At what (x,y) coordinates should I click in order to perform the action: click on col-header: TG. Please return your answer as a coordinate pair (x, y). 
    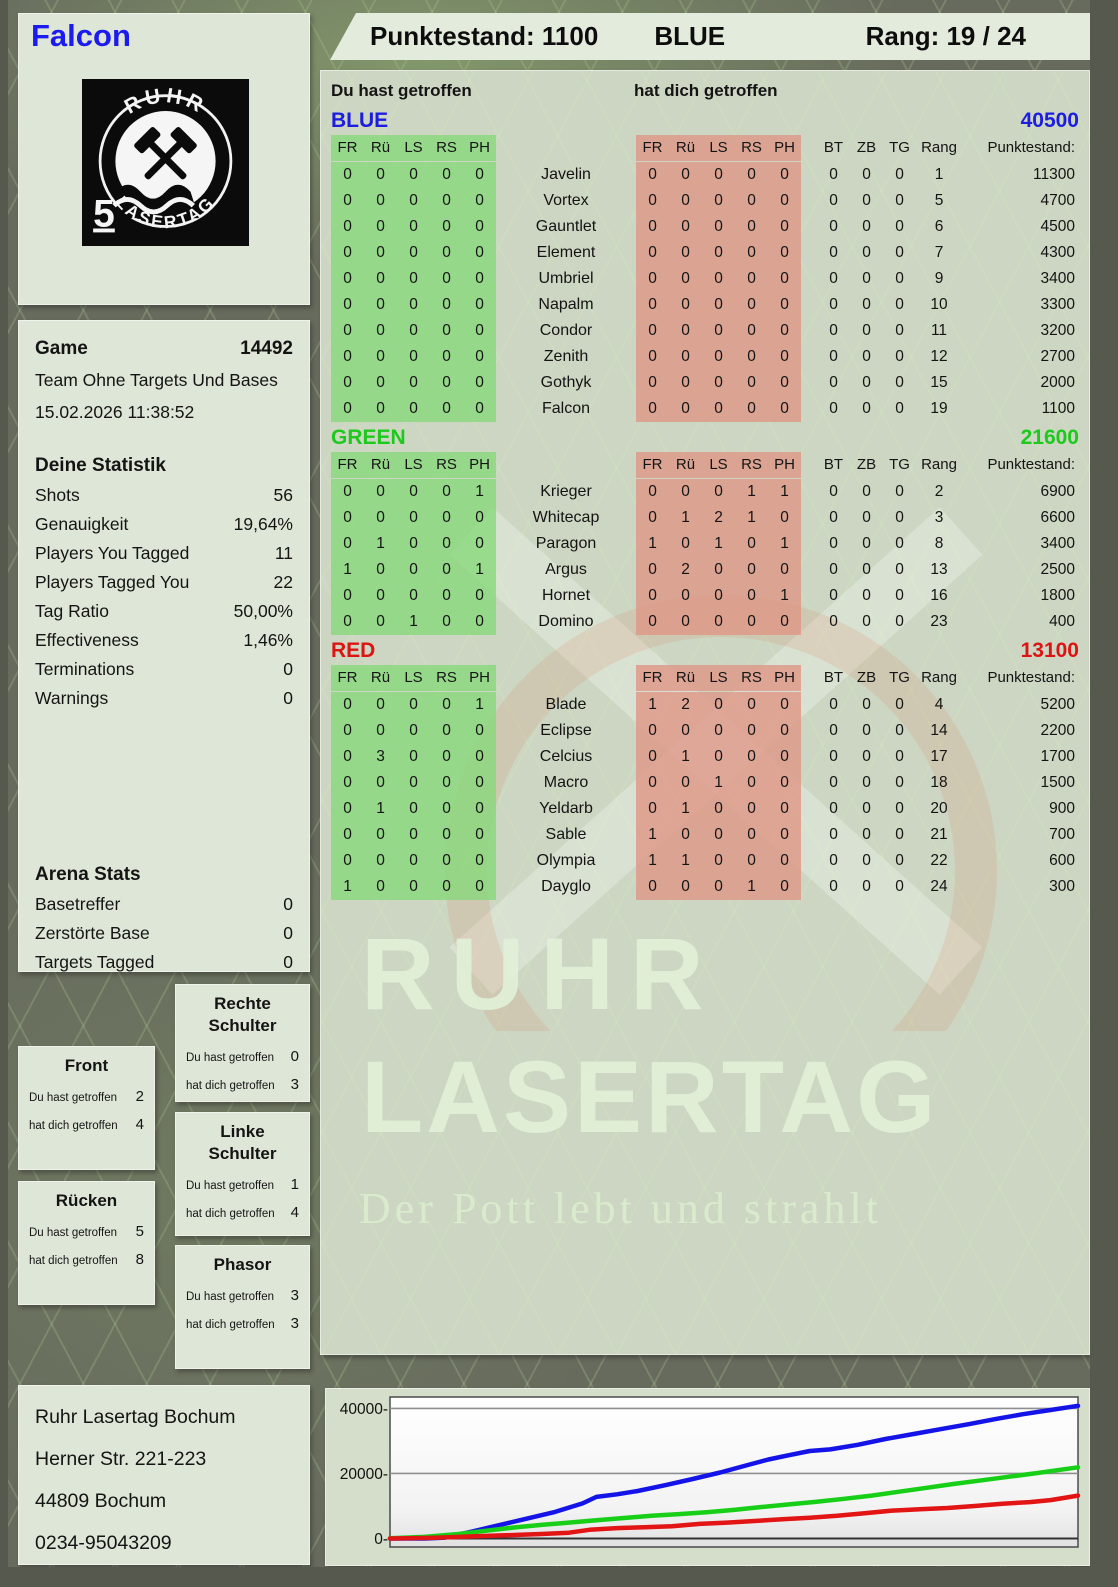
    Looking at the image, I should click on (899, 677).